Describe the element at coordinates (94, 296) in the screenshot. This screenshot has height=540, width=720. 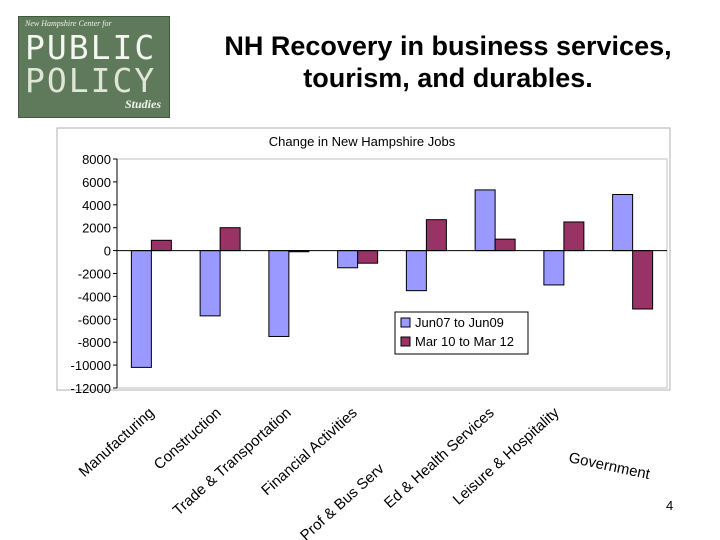
I see `y-tick-label: -4000` at that location.